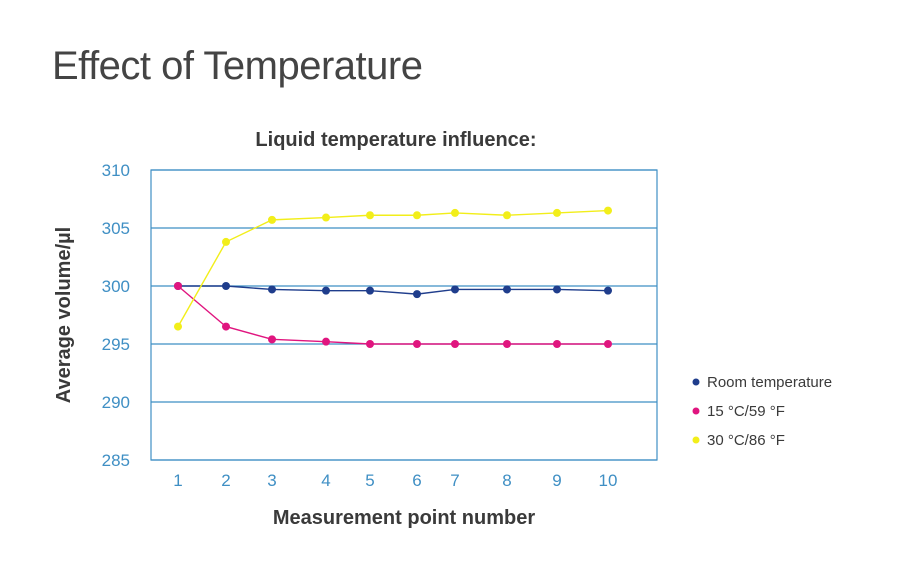  Describe the element at coordinates (116, 344) in the screenshot. I see `y-tick-label: 295` at that location.